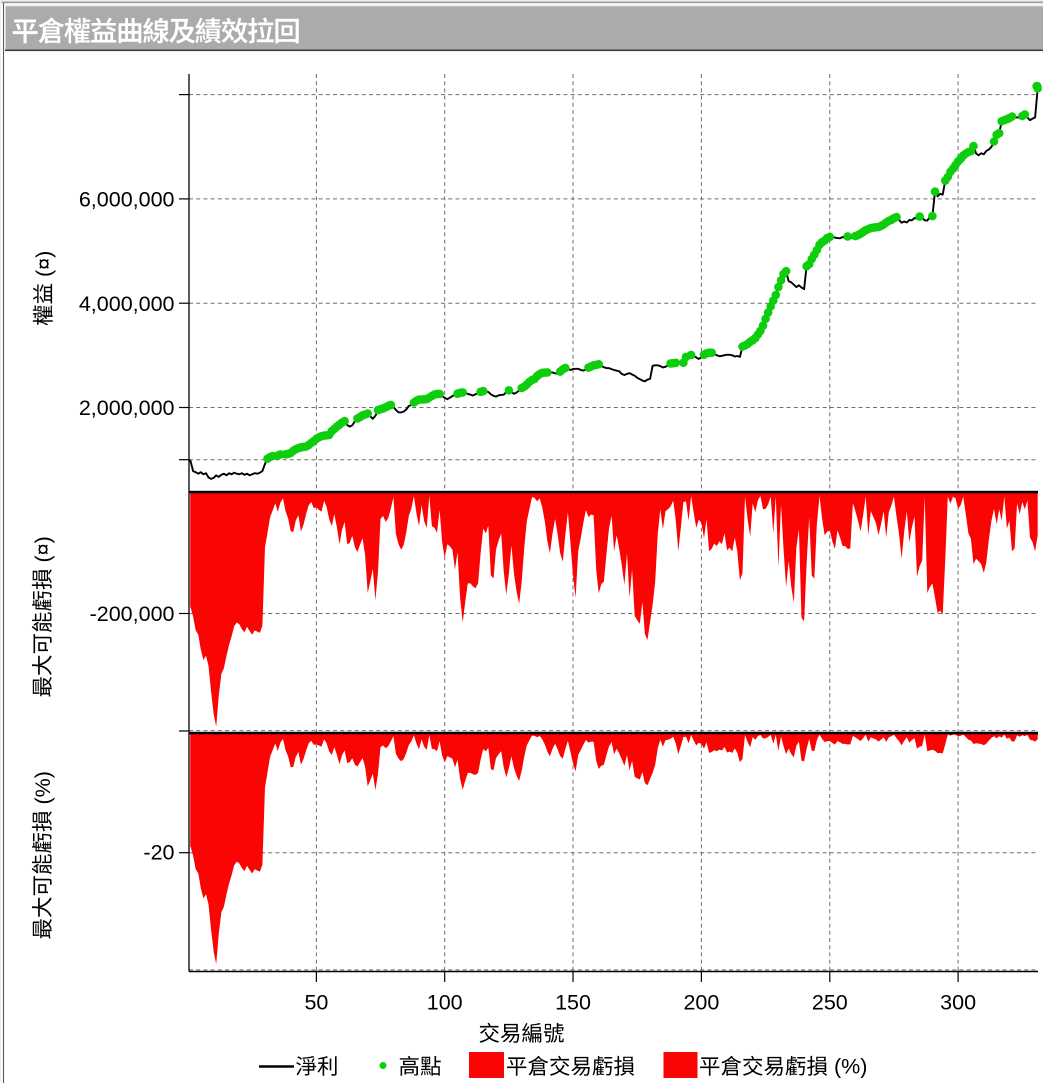  I want to click on svg-text: 4,000,000, so click(127, 304).